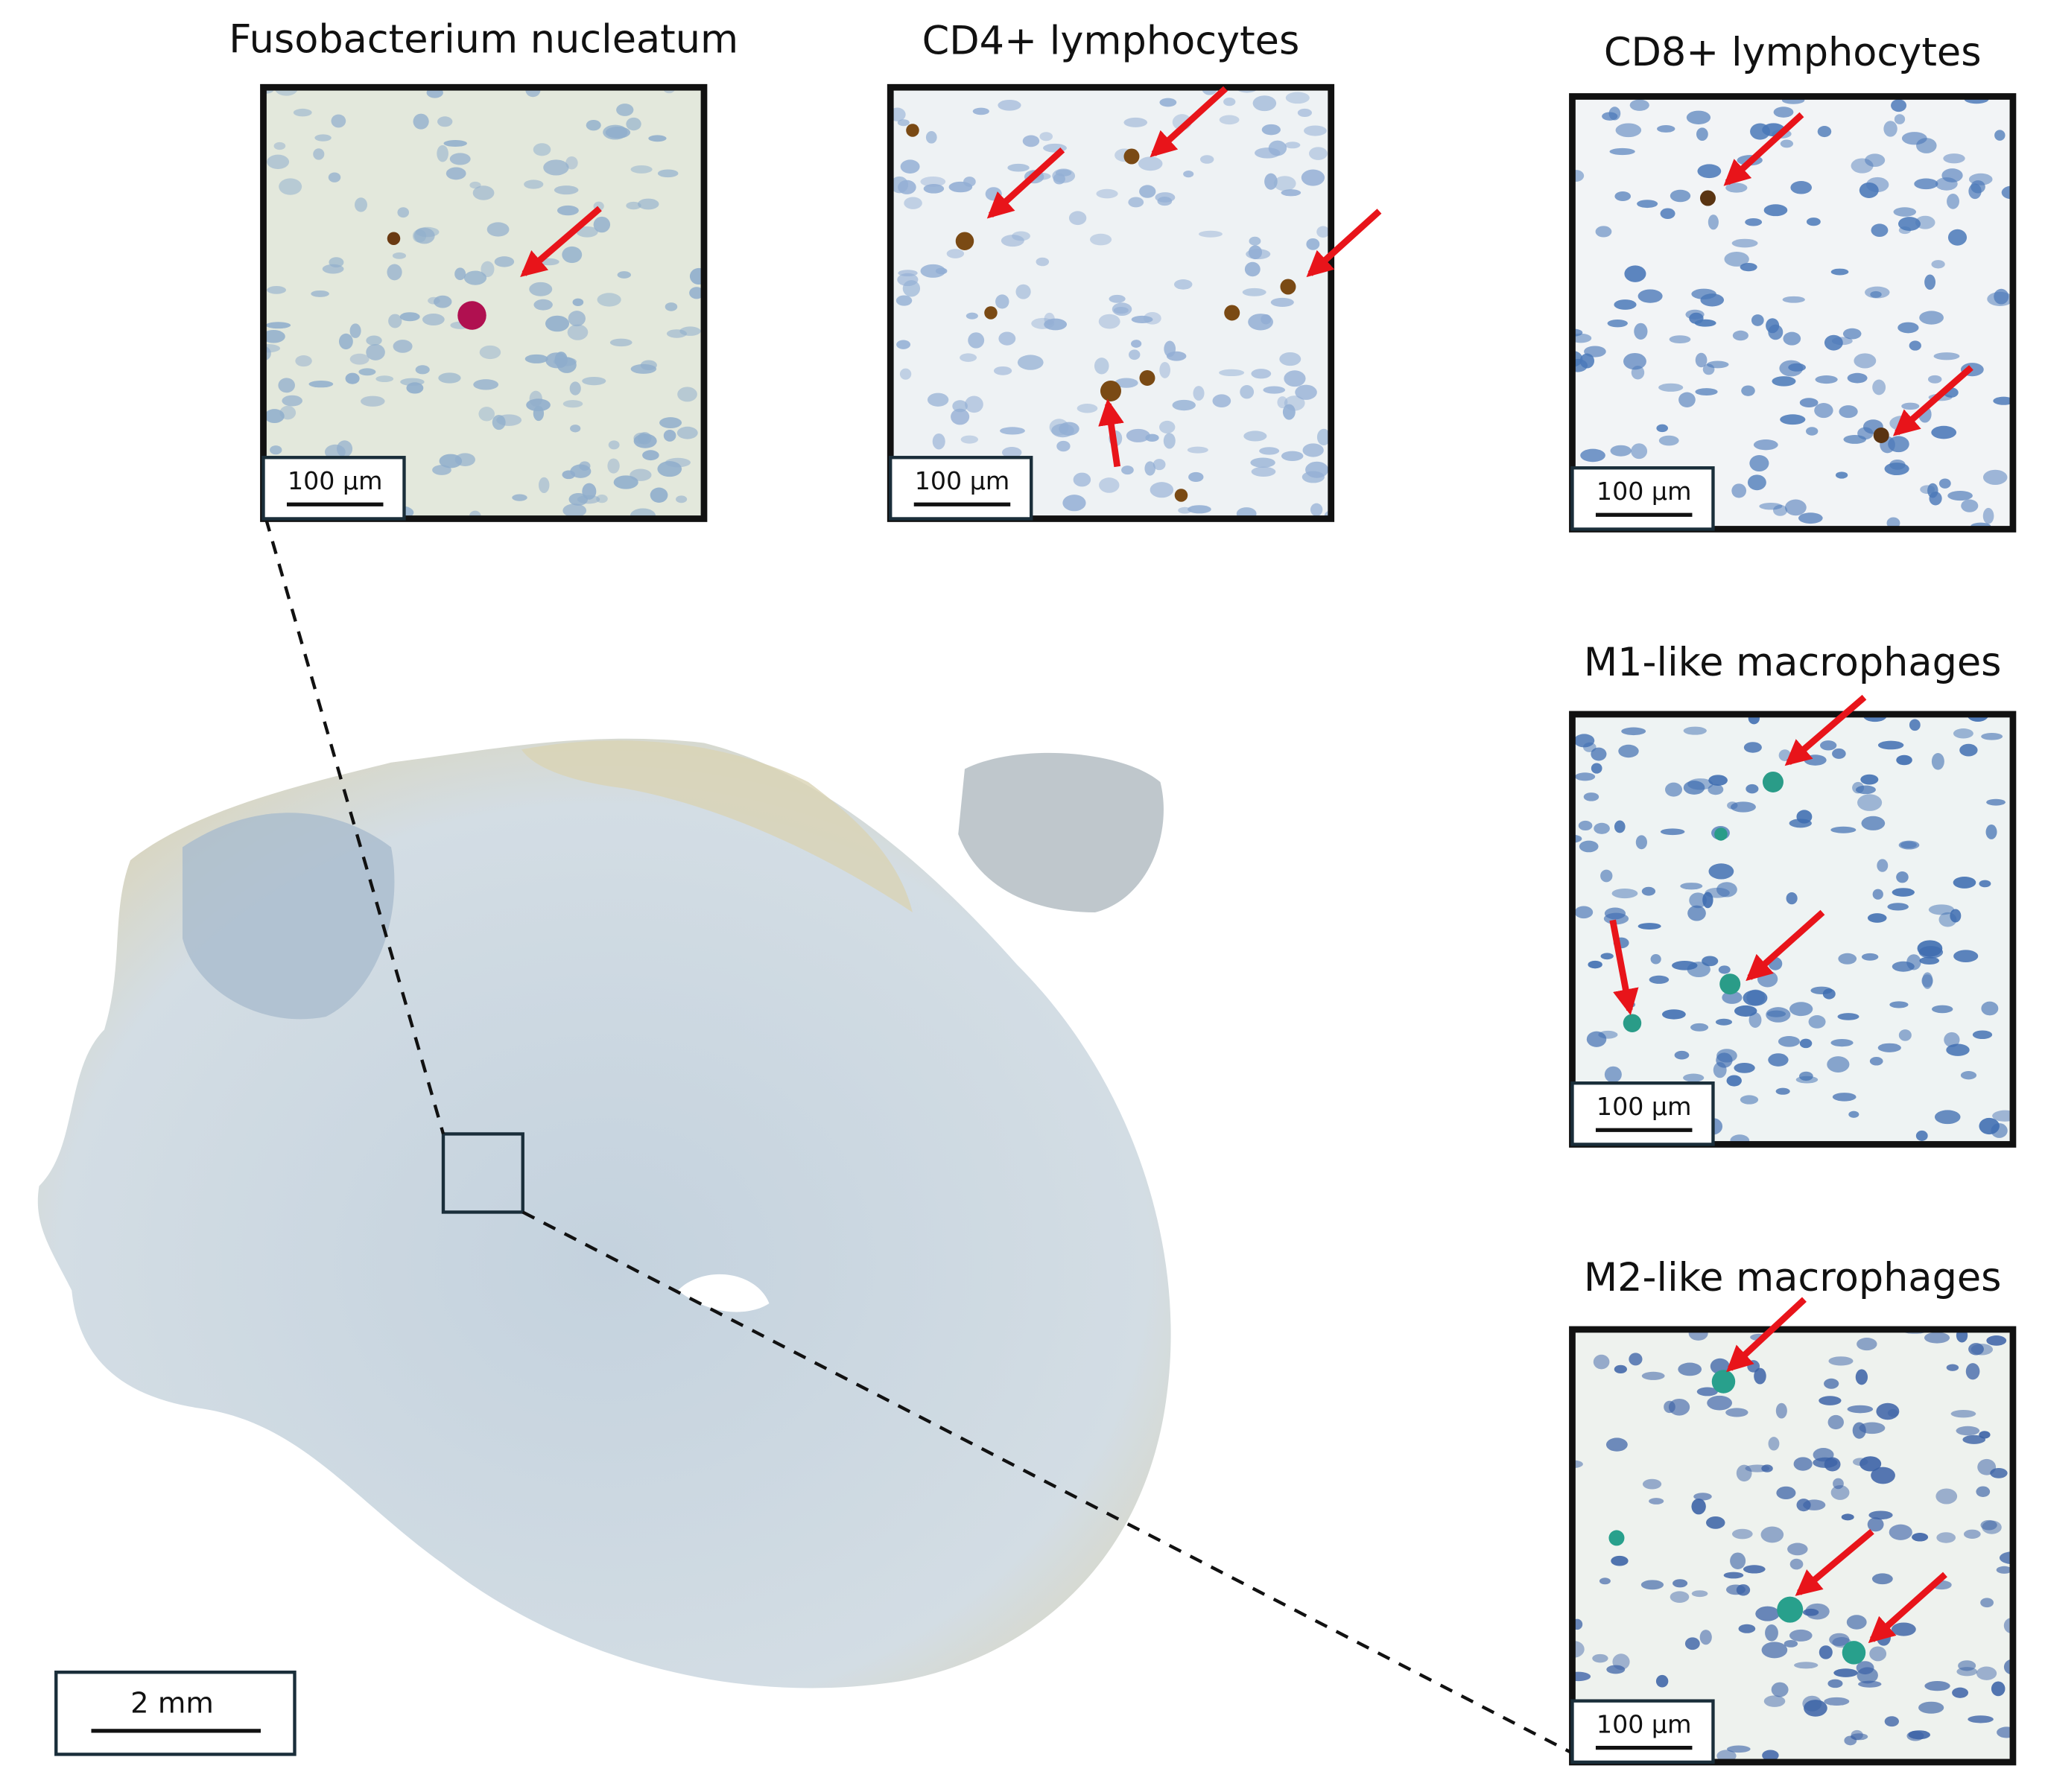  I want to click on capsule, so click(717, 826).